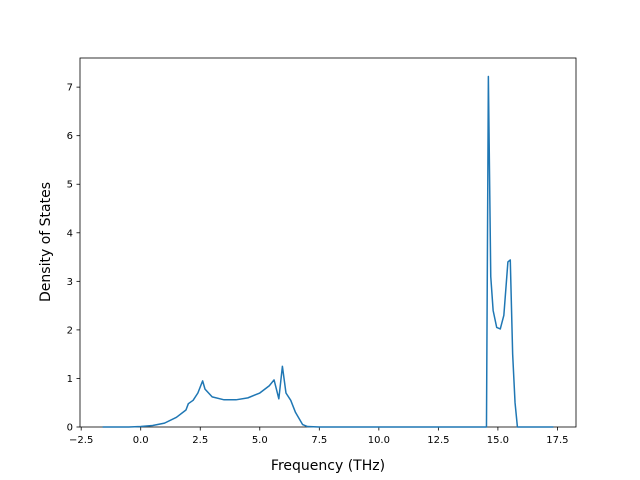 The width and height of the screenshot is (640, 480). Describe the element at coordinates (70, 136) in the screenshot. I see `y-tick-label: 6` at that location.